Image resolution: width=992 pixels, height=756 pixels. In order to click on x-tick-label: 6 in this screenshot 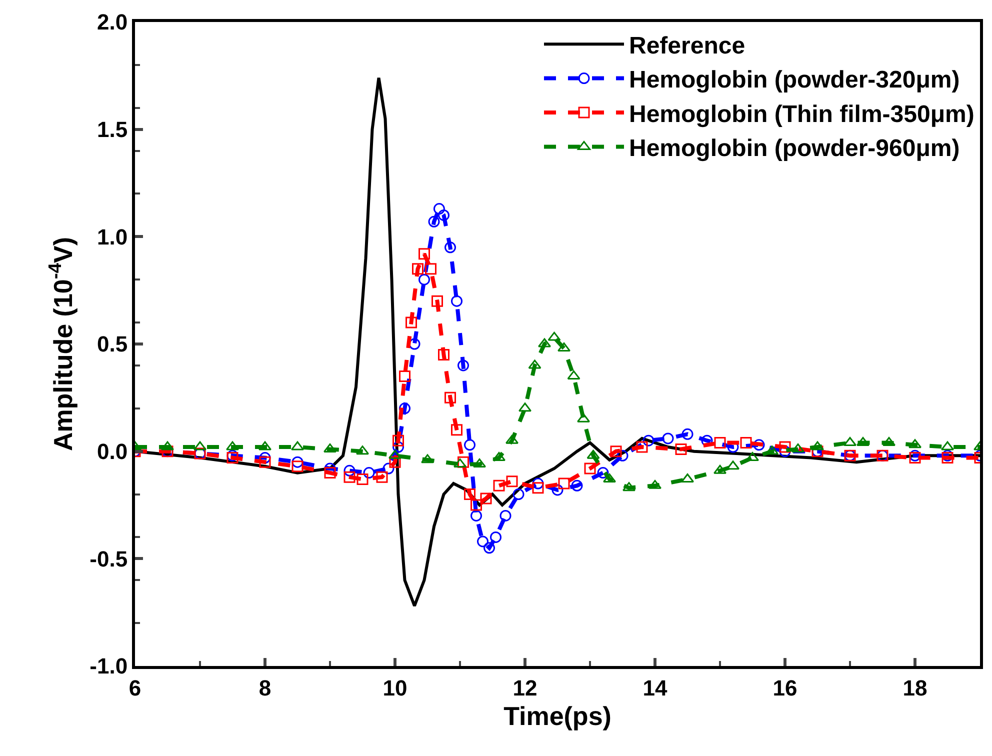, I will do `click(135, 687)`.